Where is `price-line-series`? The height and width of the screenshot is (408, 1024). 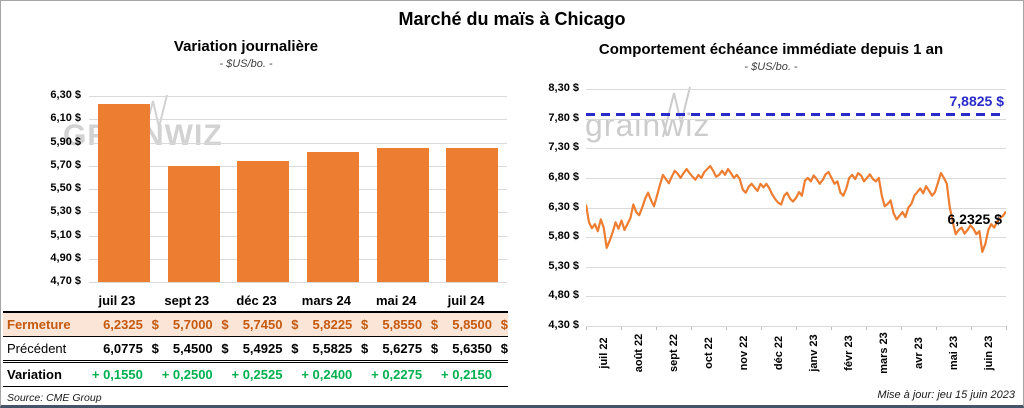
price-line-series is located at coordinates (796, 208).